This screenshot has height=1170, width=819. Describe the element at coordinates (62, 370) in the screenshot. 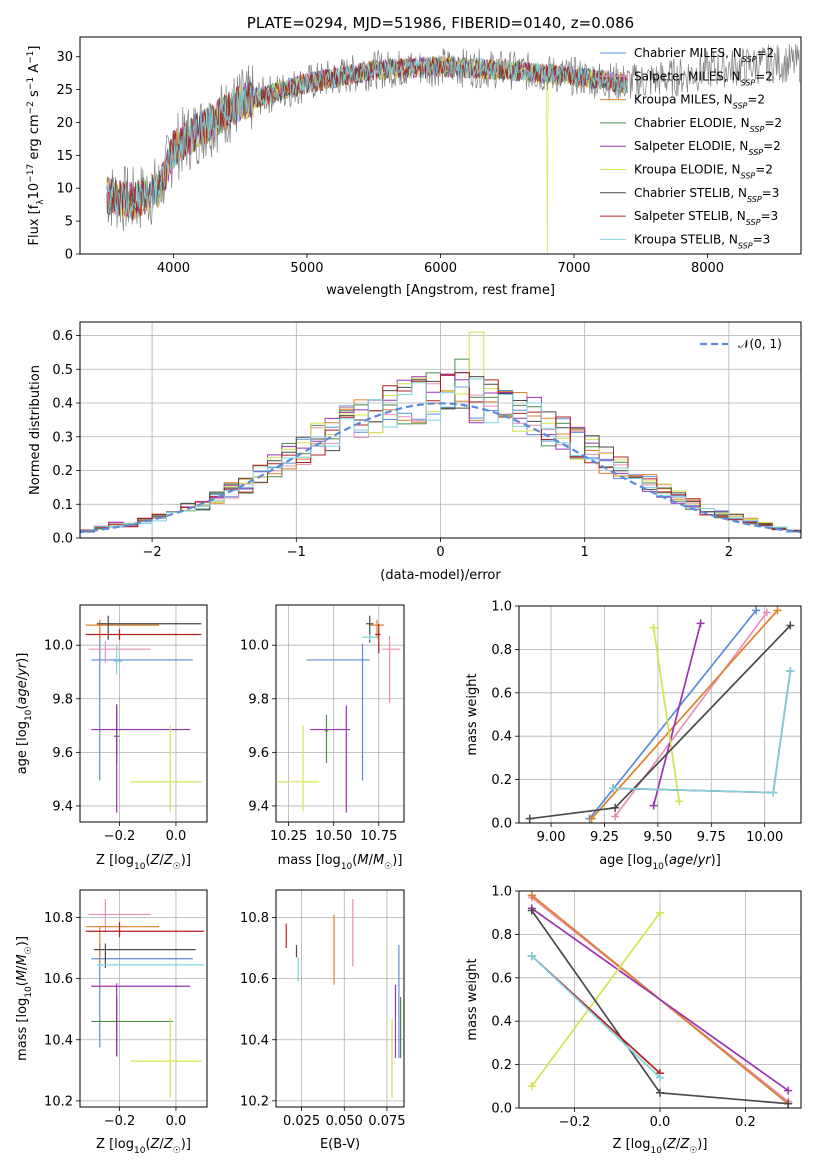

I see `y-tick-label: 0.5` at that location.